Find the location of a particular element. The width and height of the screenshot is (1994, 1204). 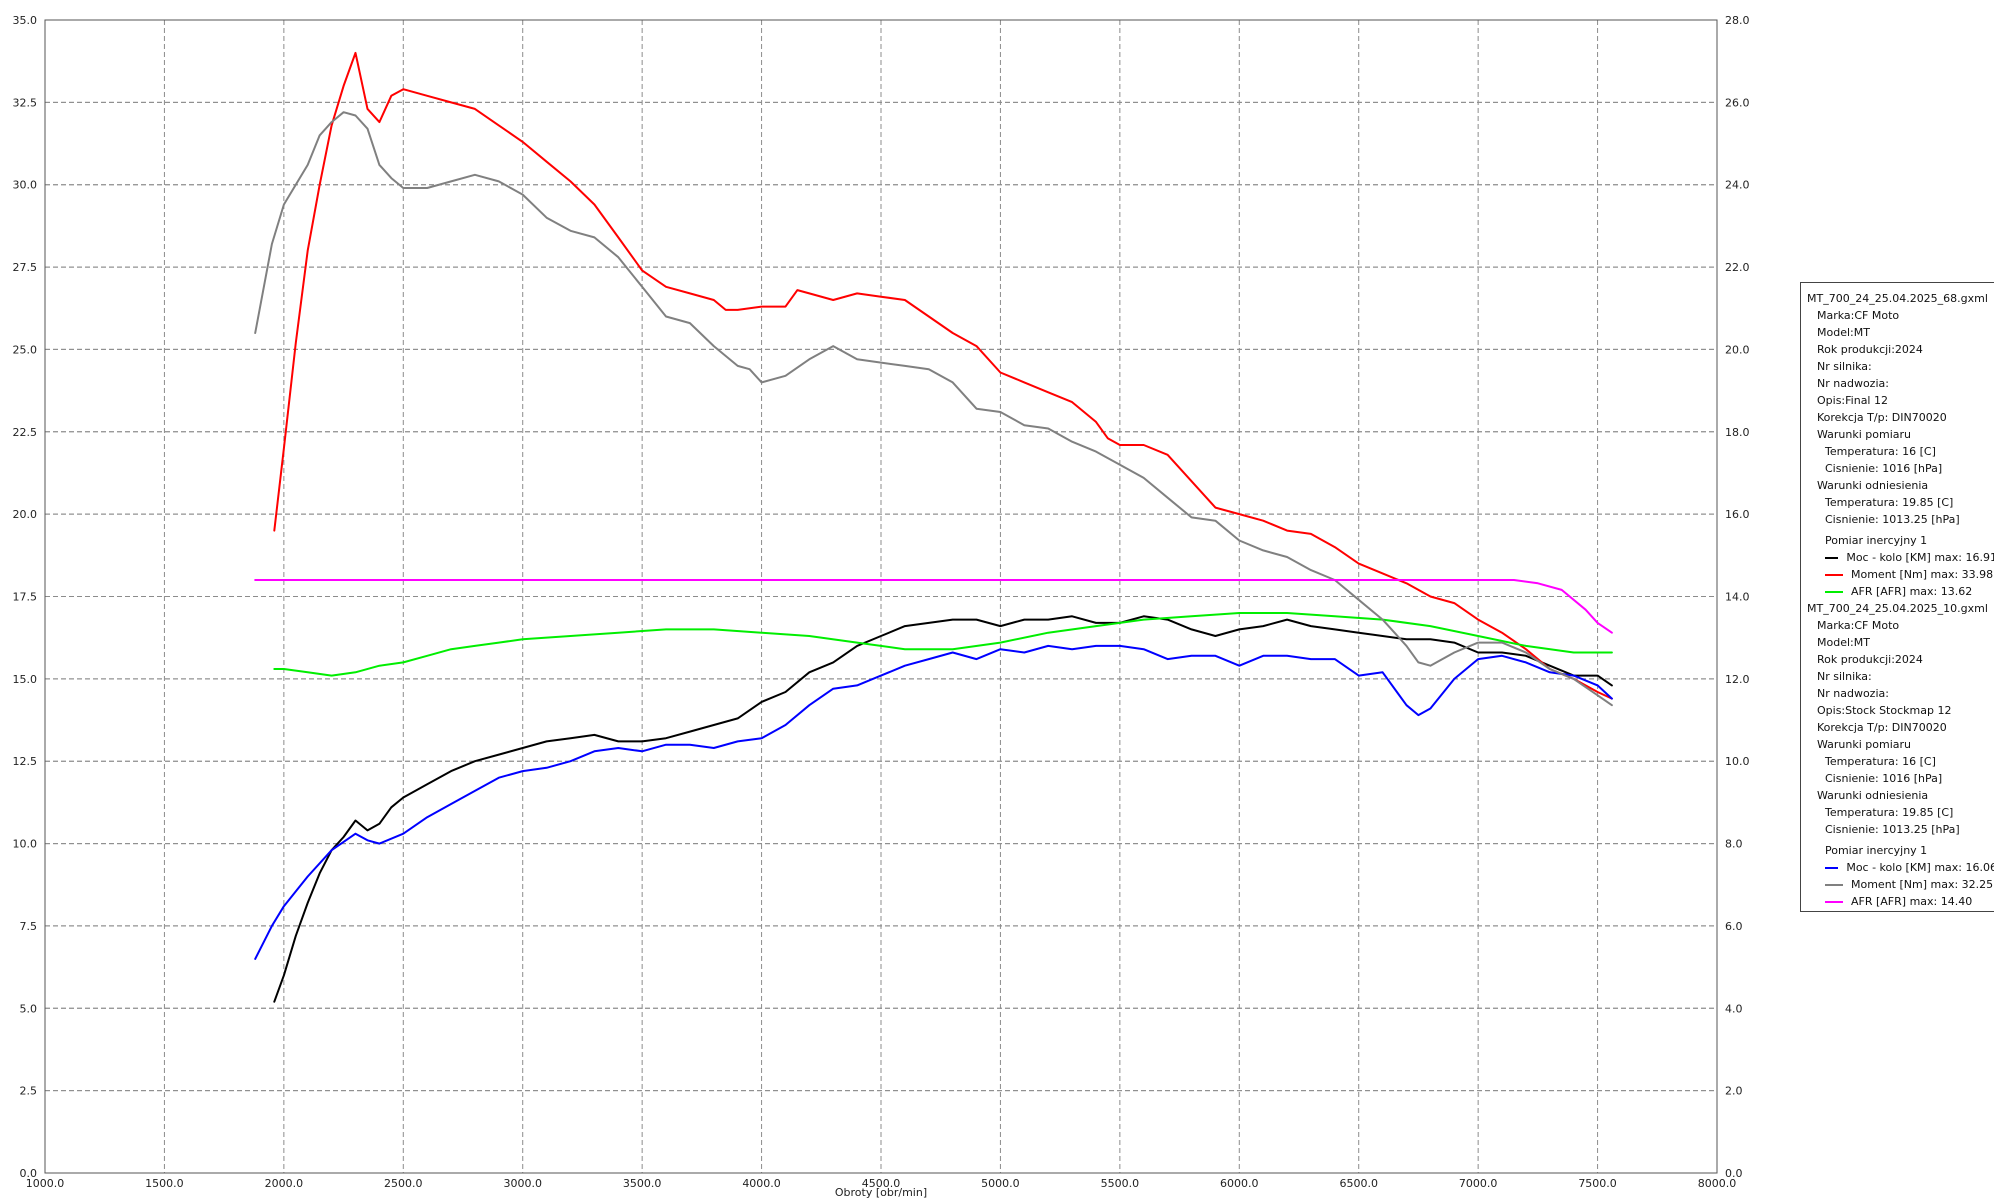

x-tick-label: 4000.0 is located at coordinates (761, 1183).